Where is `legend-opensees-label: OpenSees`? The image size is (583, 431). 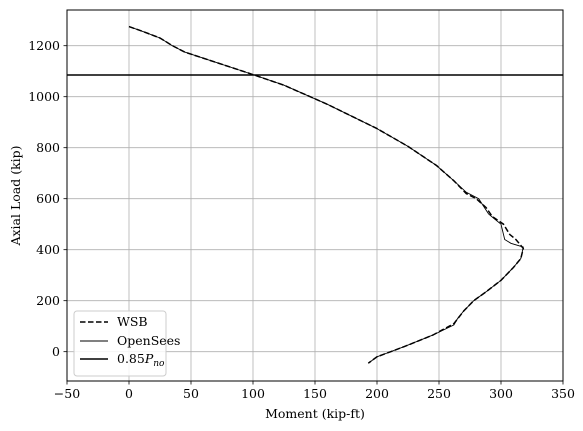
legend-opensees-label: OpenSees is located at coordinates (148, 340).